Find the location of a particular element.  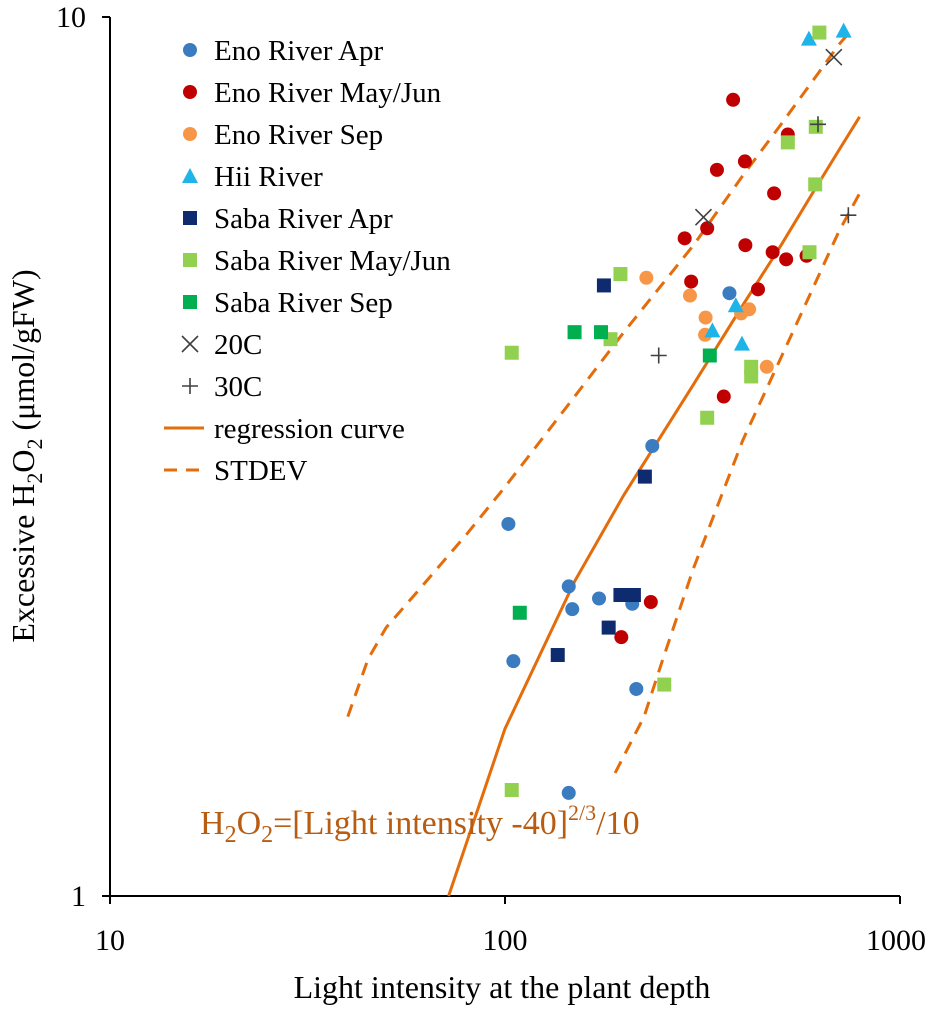

legend-label-t30: 30C is located at coordinates (238, 387).